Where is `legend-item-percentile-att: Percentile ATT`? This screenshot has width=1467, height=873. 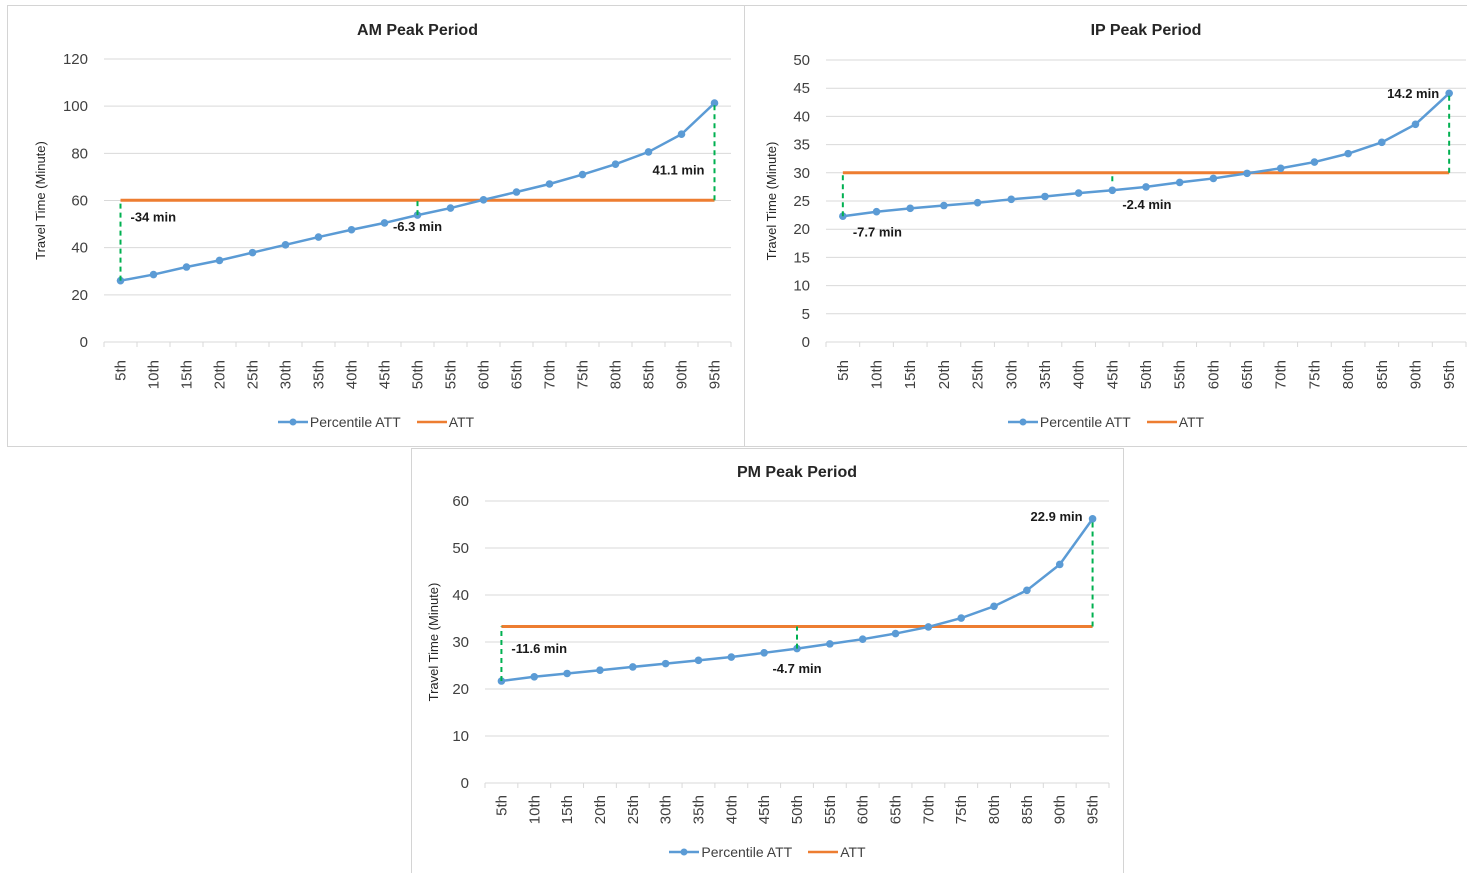
legend-item-percentile-att: Percentile ATT is located at coordinates (1069, 422).